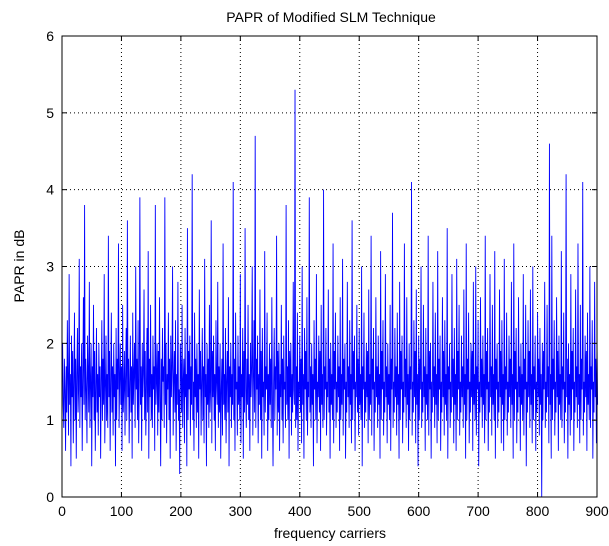 The height and width of the screenshot is (546, 609). What do you see at coordinates (50, 267) in the screenshot?
I see `y-tick-label: 3` at bounding box center [50, 267].